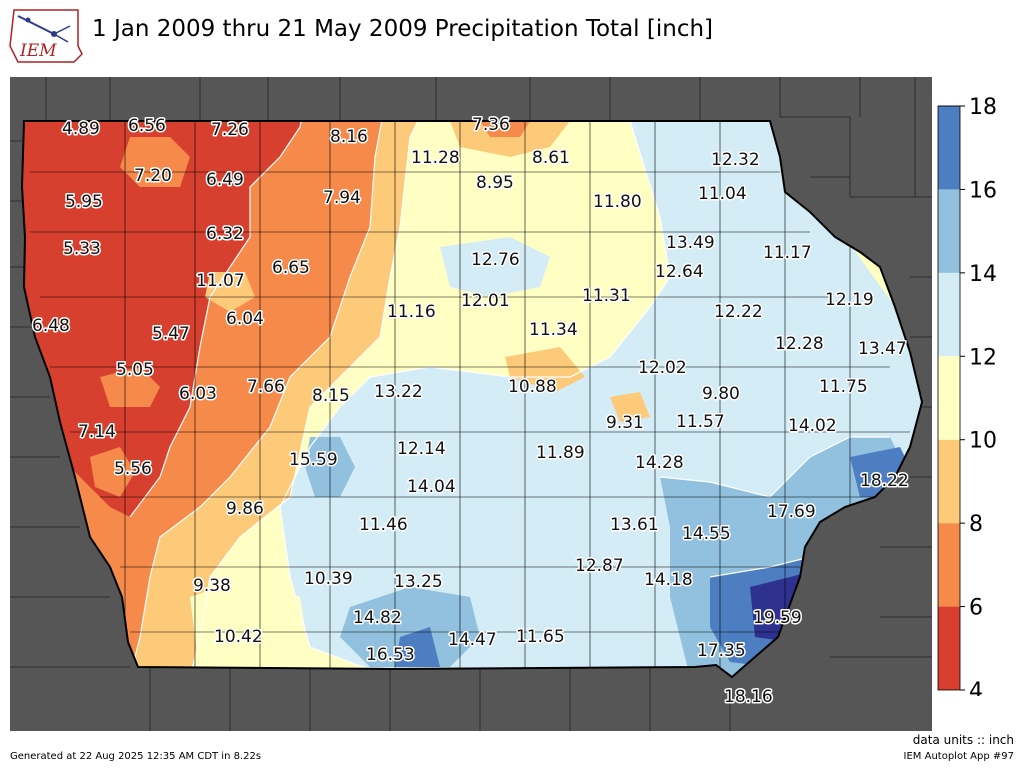 The height and width of the screenshot is (768, 1024). Describe the element at coordinates (884, 481) in the screenshot. I see `station-value-label: 18.22` at that location.